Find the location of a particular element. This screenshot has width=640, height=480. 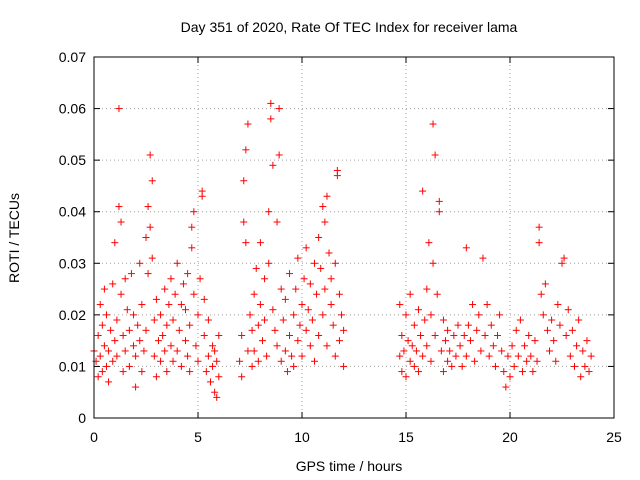

x-tick-label: 25 is located at coordinates (614, 437).